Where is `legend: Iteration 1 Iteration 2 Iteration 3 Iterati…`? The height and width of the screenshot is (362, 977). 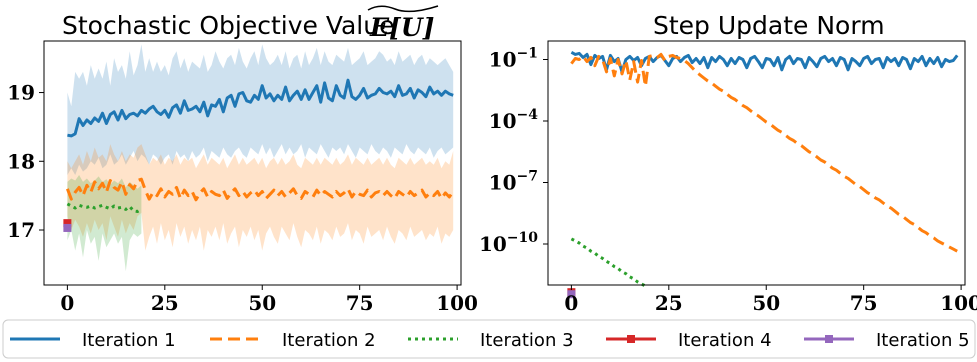 legend: Iteration 1 Iteration 2 Iteration 3 Iterati… is located at coordinates (489, 339).